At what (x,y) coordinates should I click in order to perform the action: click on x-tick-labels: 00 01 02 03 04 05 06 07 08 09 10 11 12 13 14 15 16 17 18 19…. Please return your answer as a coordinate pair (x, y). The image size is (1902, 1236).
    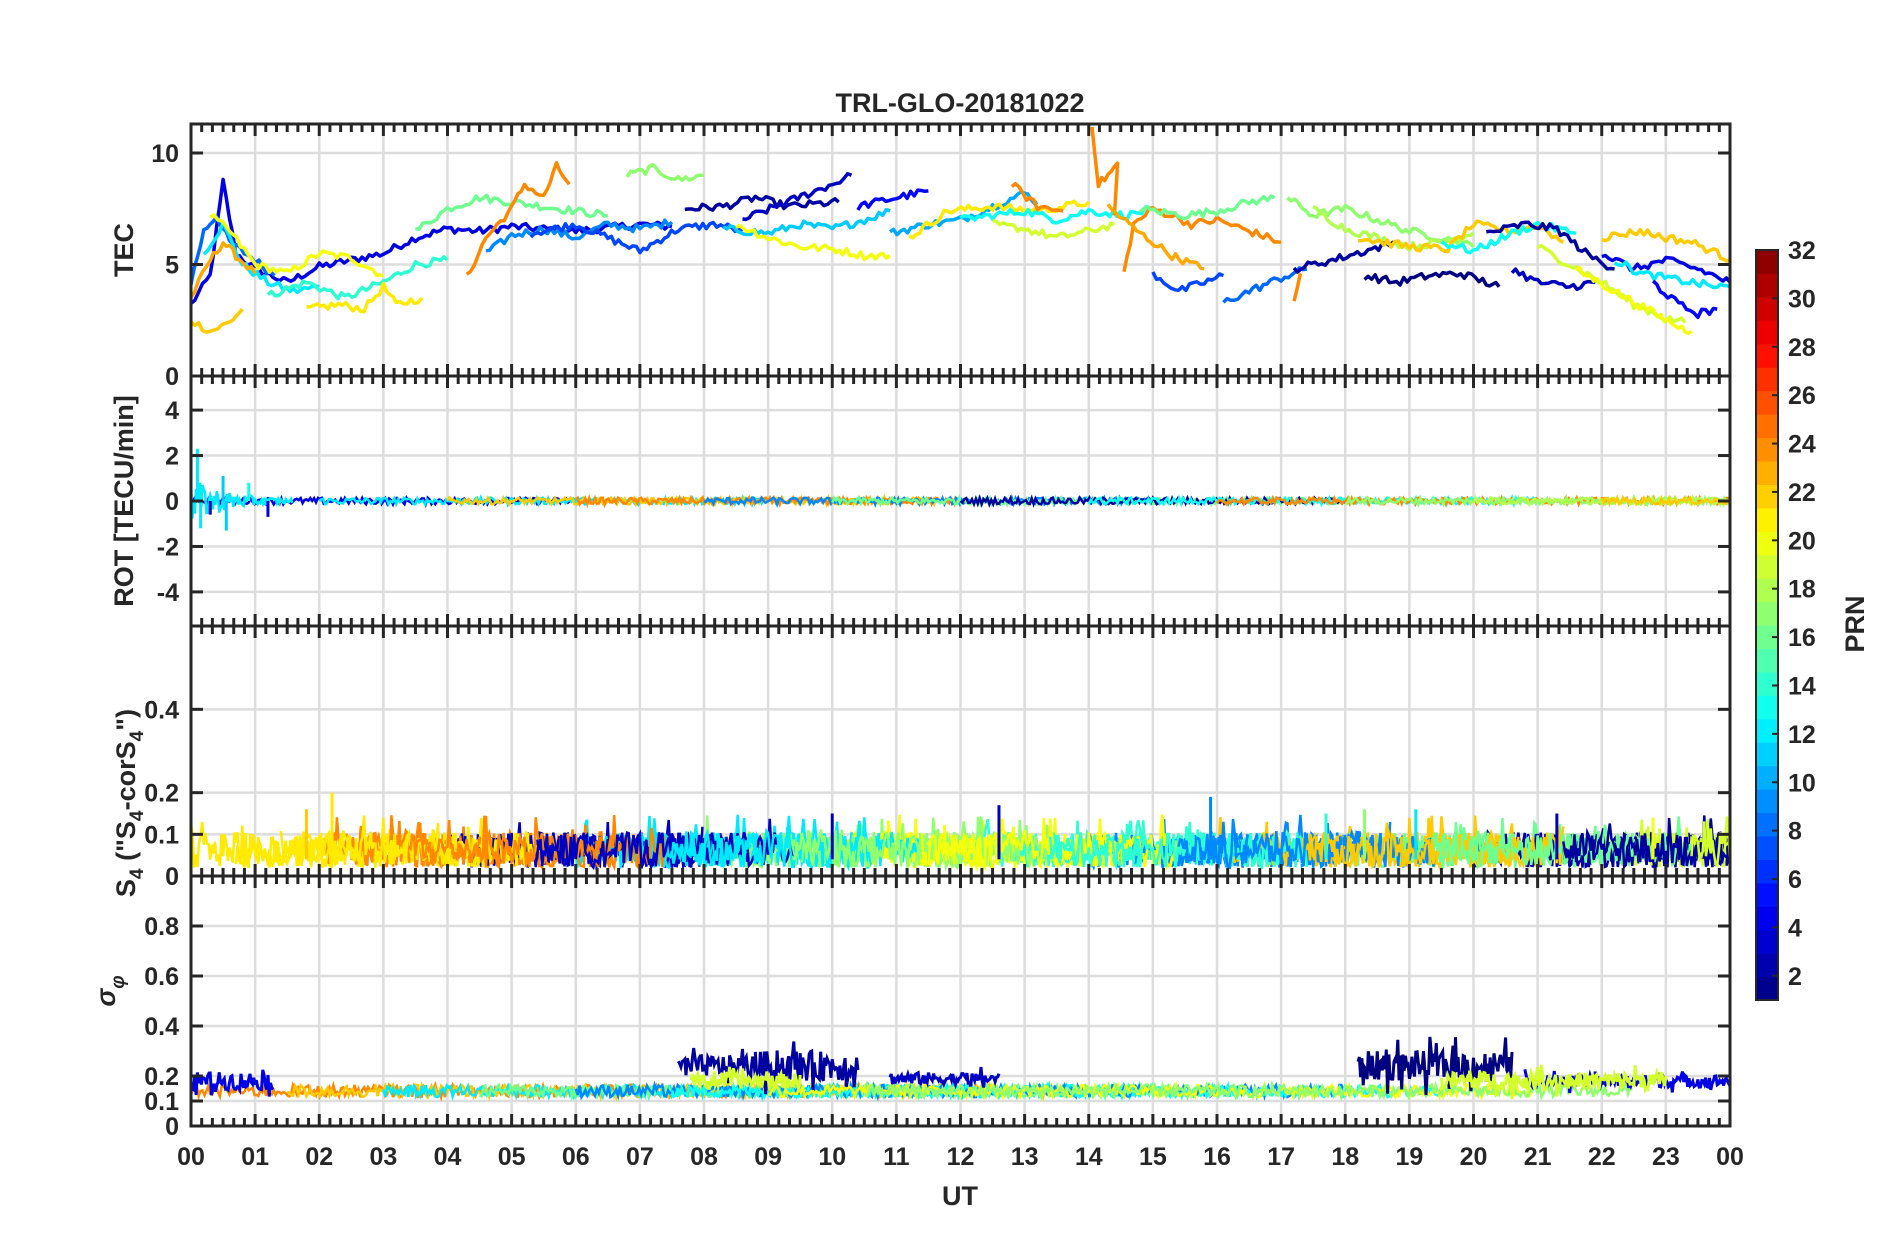
    Looking at the image, I should click on (960, 1157).